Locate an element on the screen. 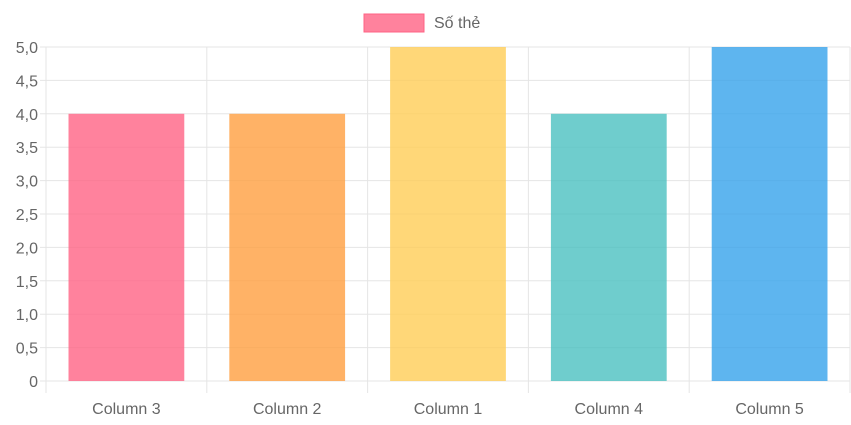 This screenshot has height=425, width=851. y-tick-label: 4,0 is located at coordinates (27, 115).